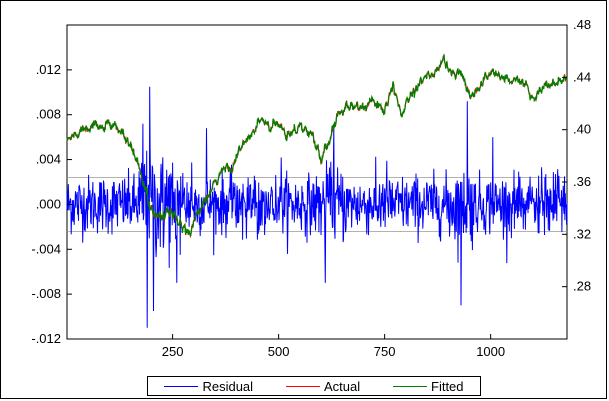 The width and height of the screenshot is (609, 401). Describe the element at coordinates (582, 24) in the screenshot. I see `right-axis-tick-label: .48` at that location.